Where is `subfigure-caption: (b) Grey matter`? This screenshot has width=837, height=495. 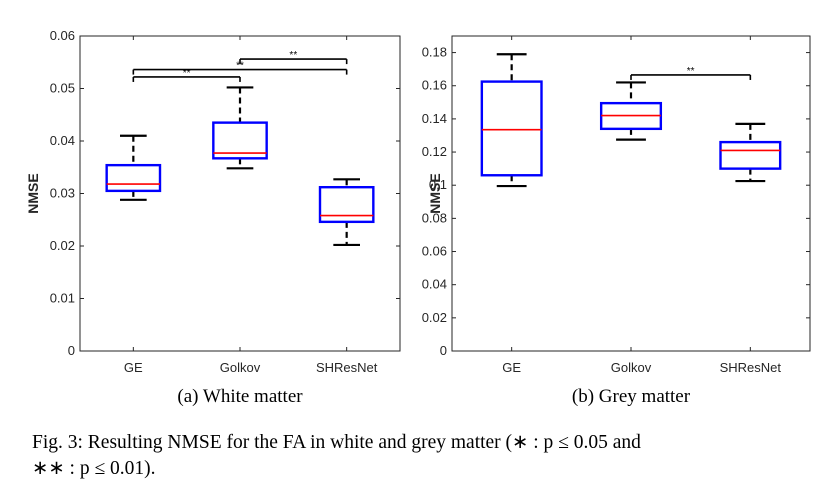
subfigure-caption: (b) Grey matter is located at coordinates (631, 396).